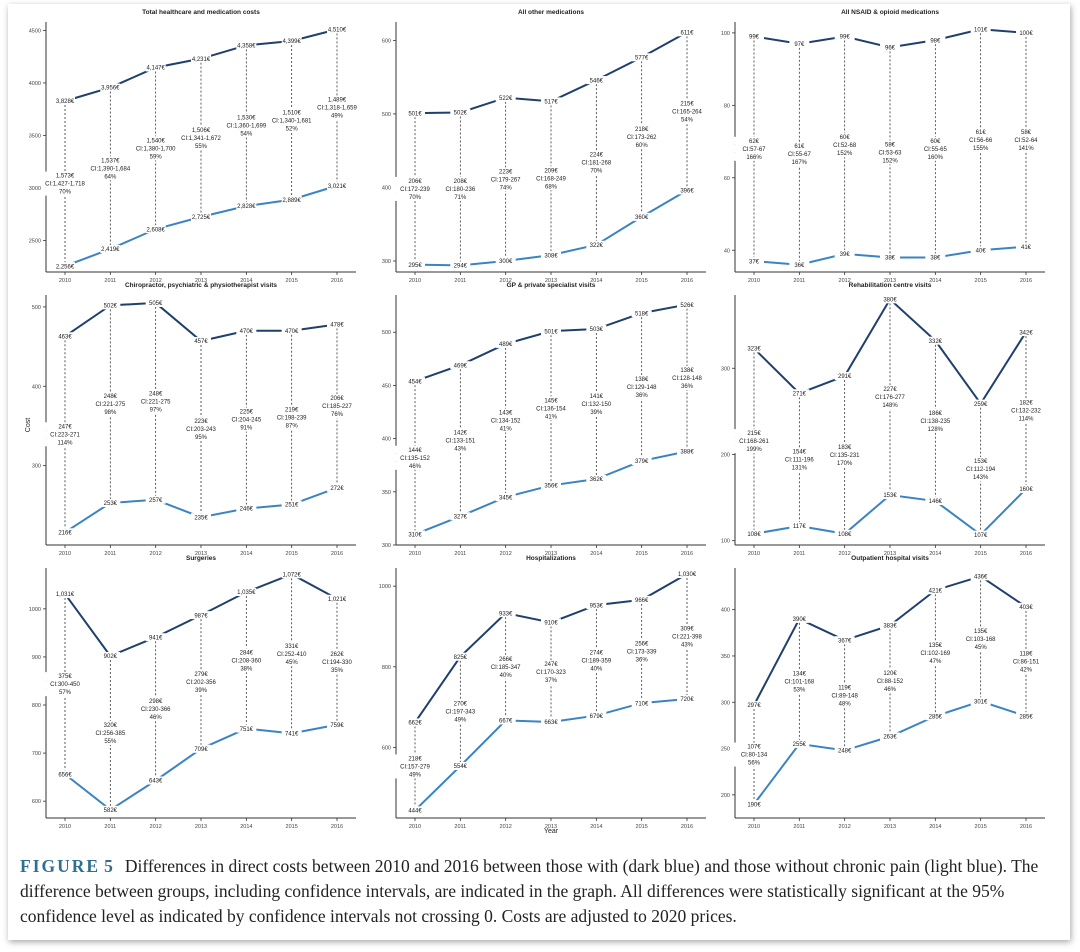 This screenshot has height=952, width=1080. I want to click on x-tick-label: 2015, so click(292, 281).